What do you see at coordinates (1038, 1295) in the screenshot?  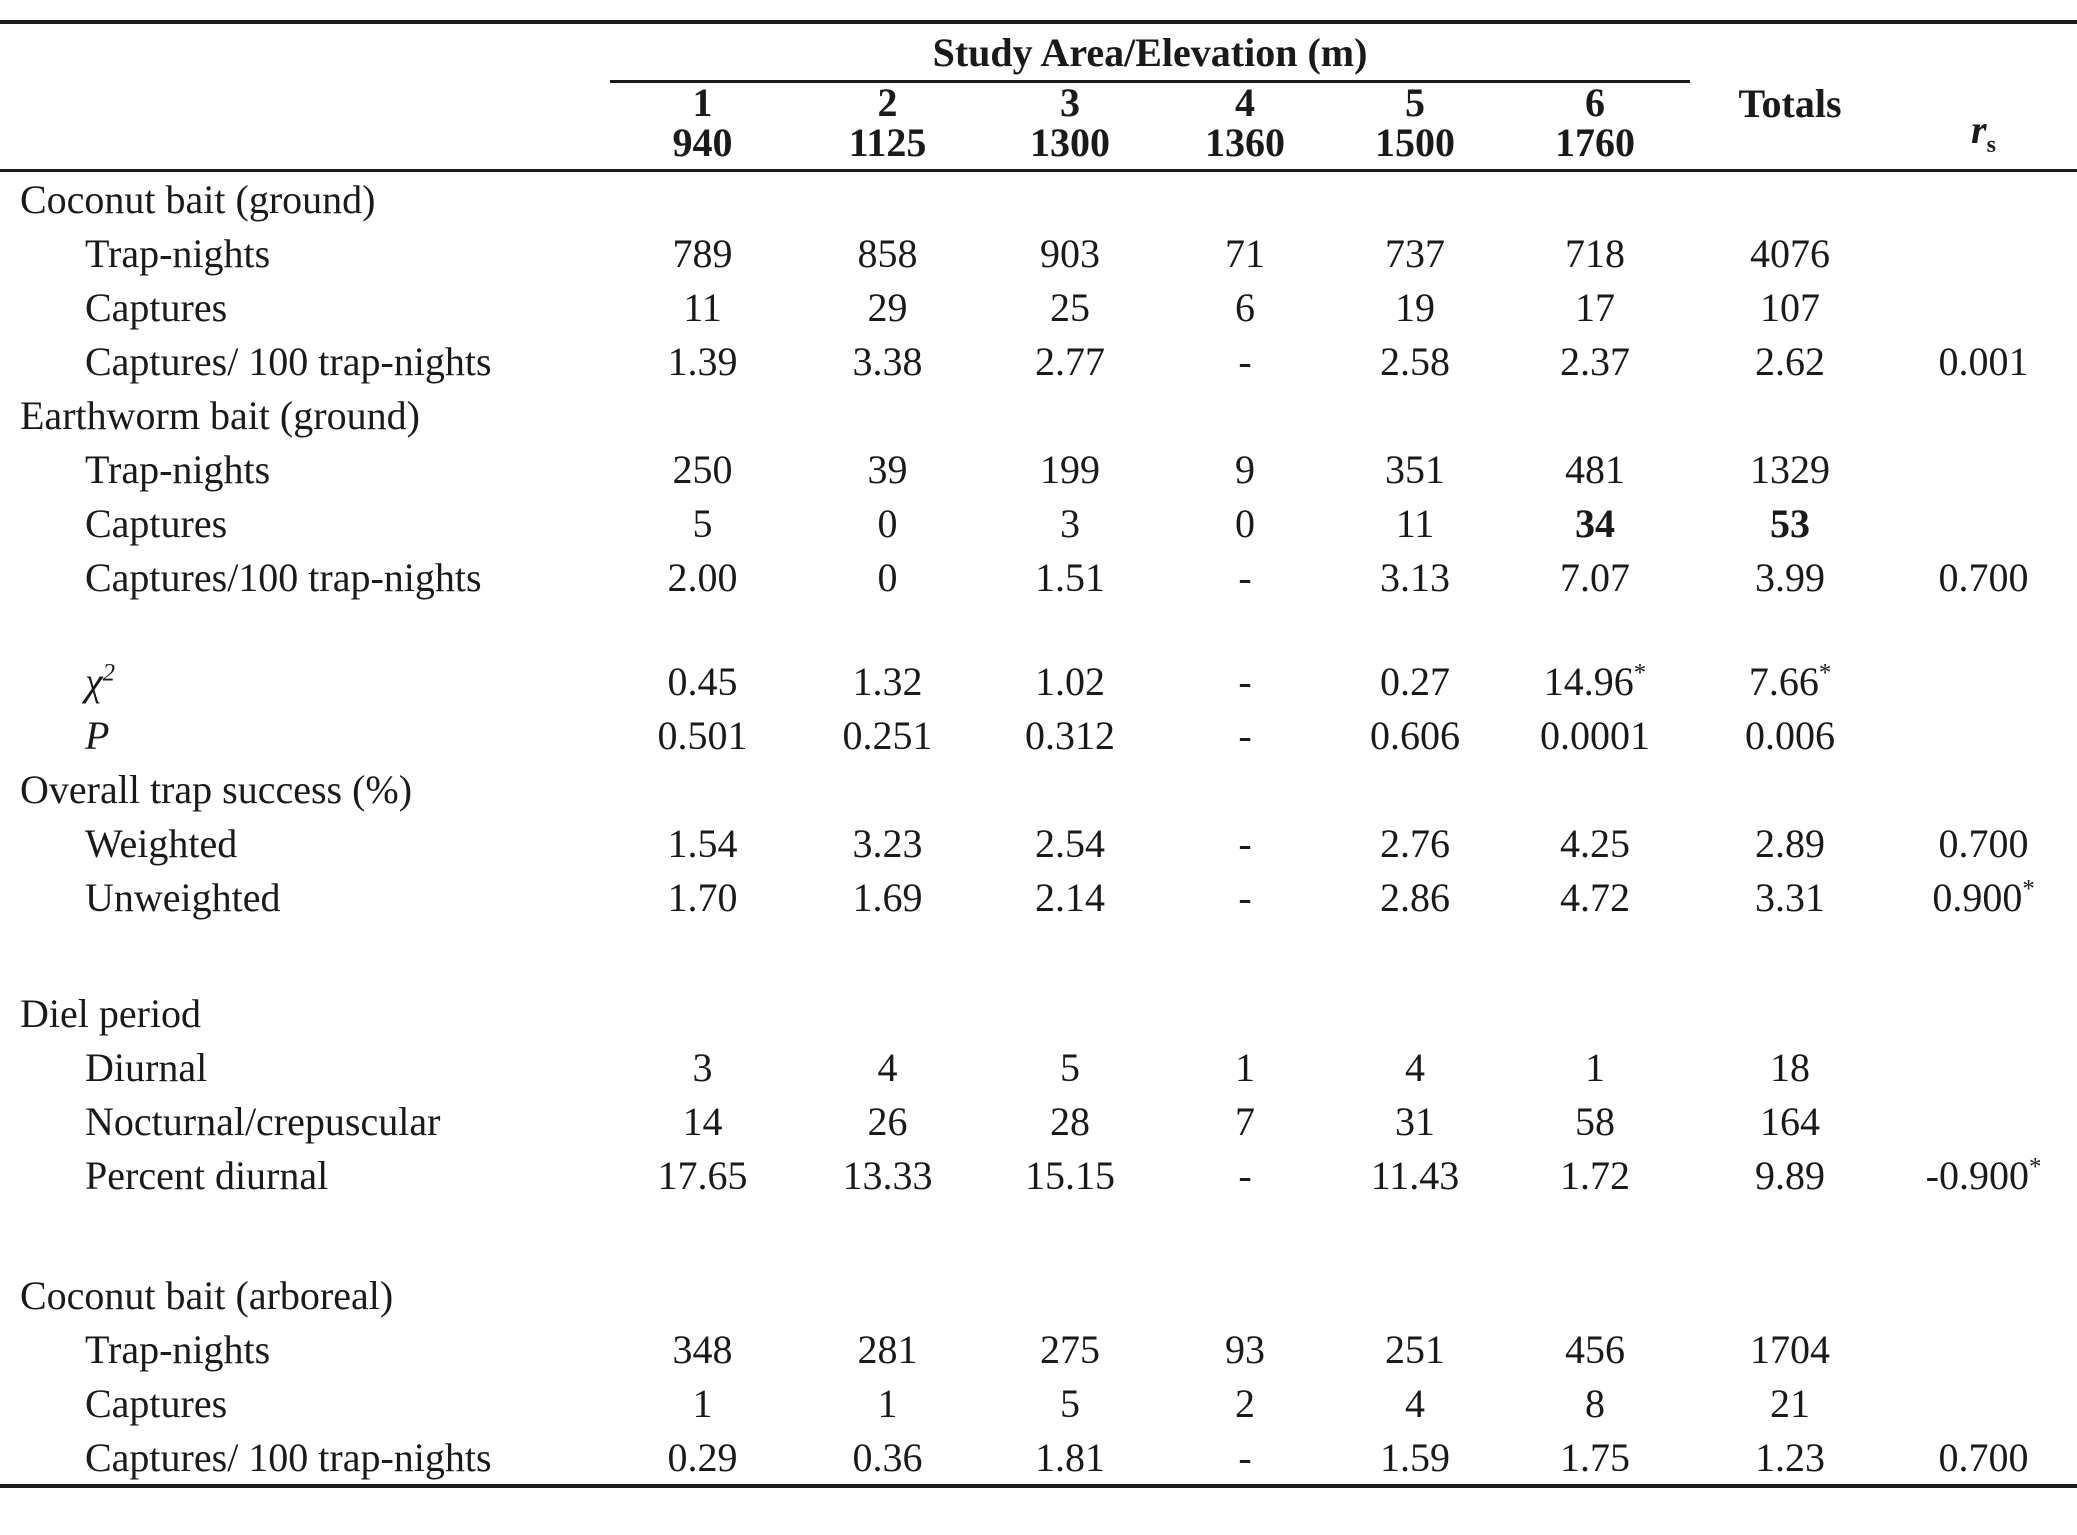 I see `section-header-row: Coconut bait (arboreal)` at bounding box center [1038, 1295].